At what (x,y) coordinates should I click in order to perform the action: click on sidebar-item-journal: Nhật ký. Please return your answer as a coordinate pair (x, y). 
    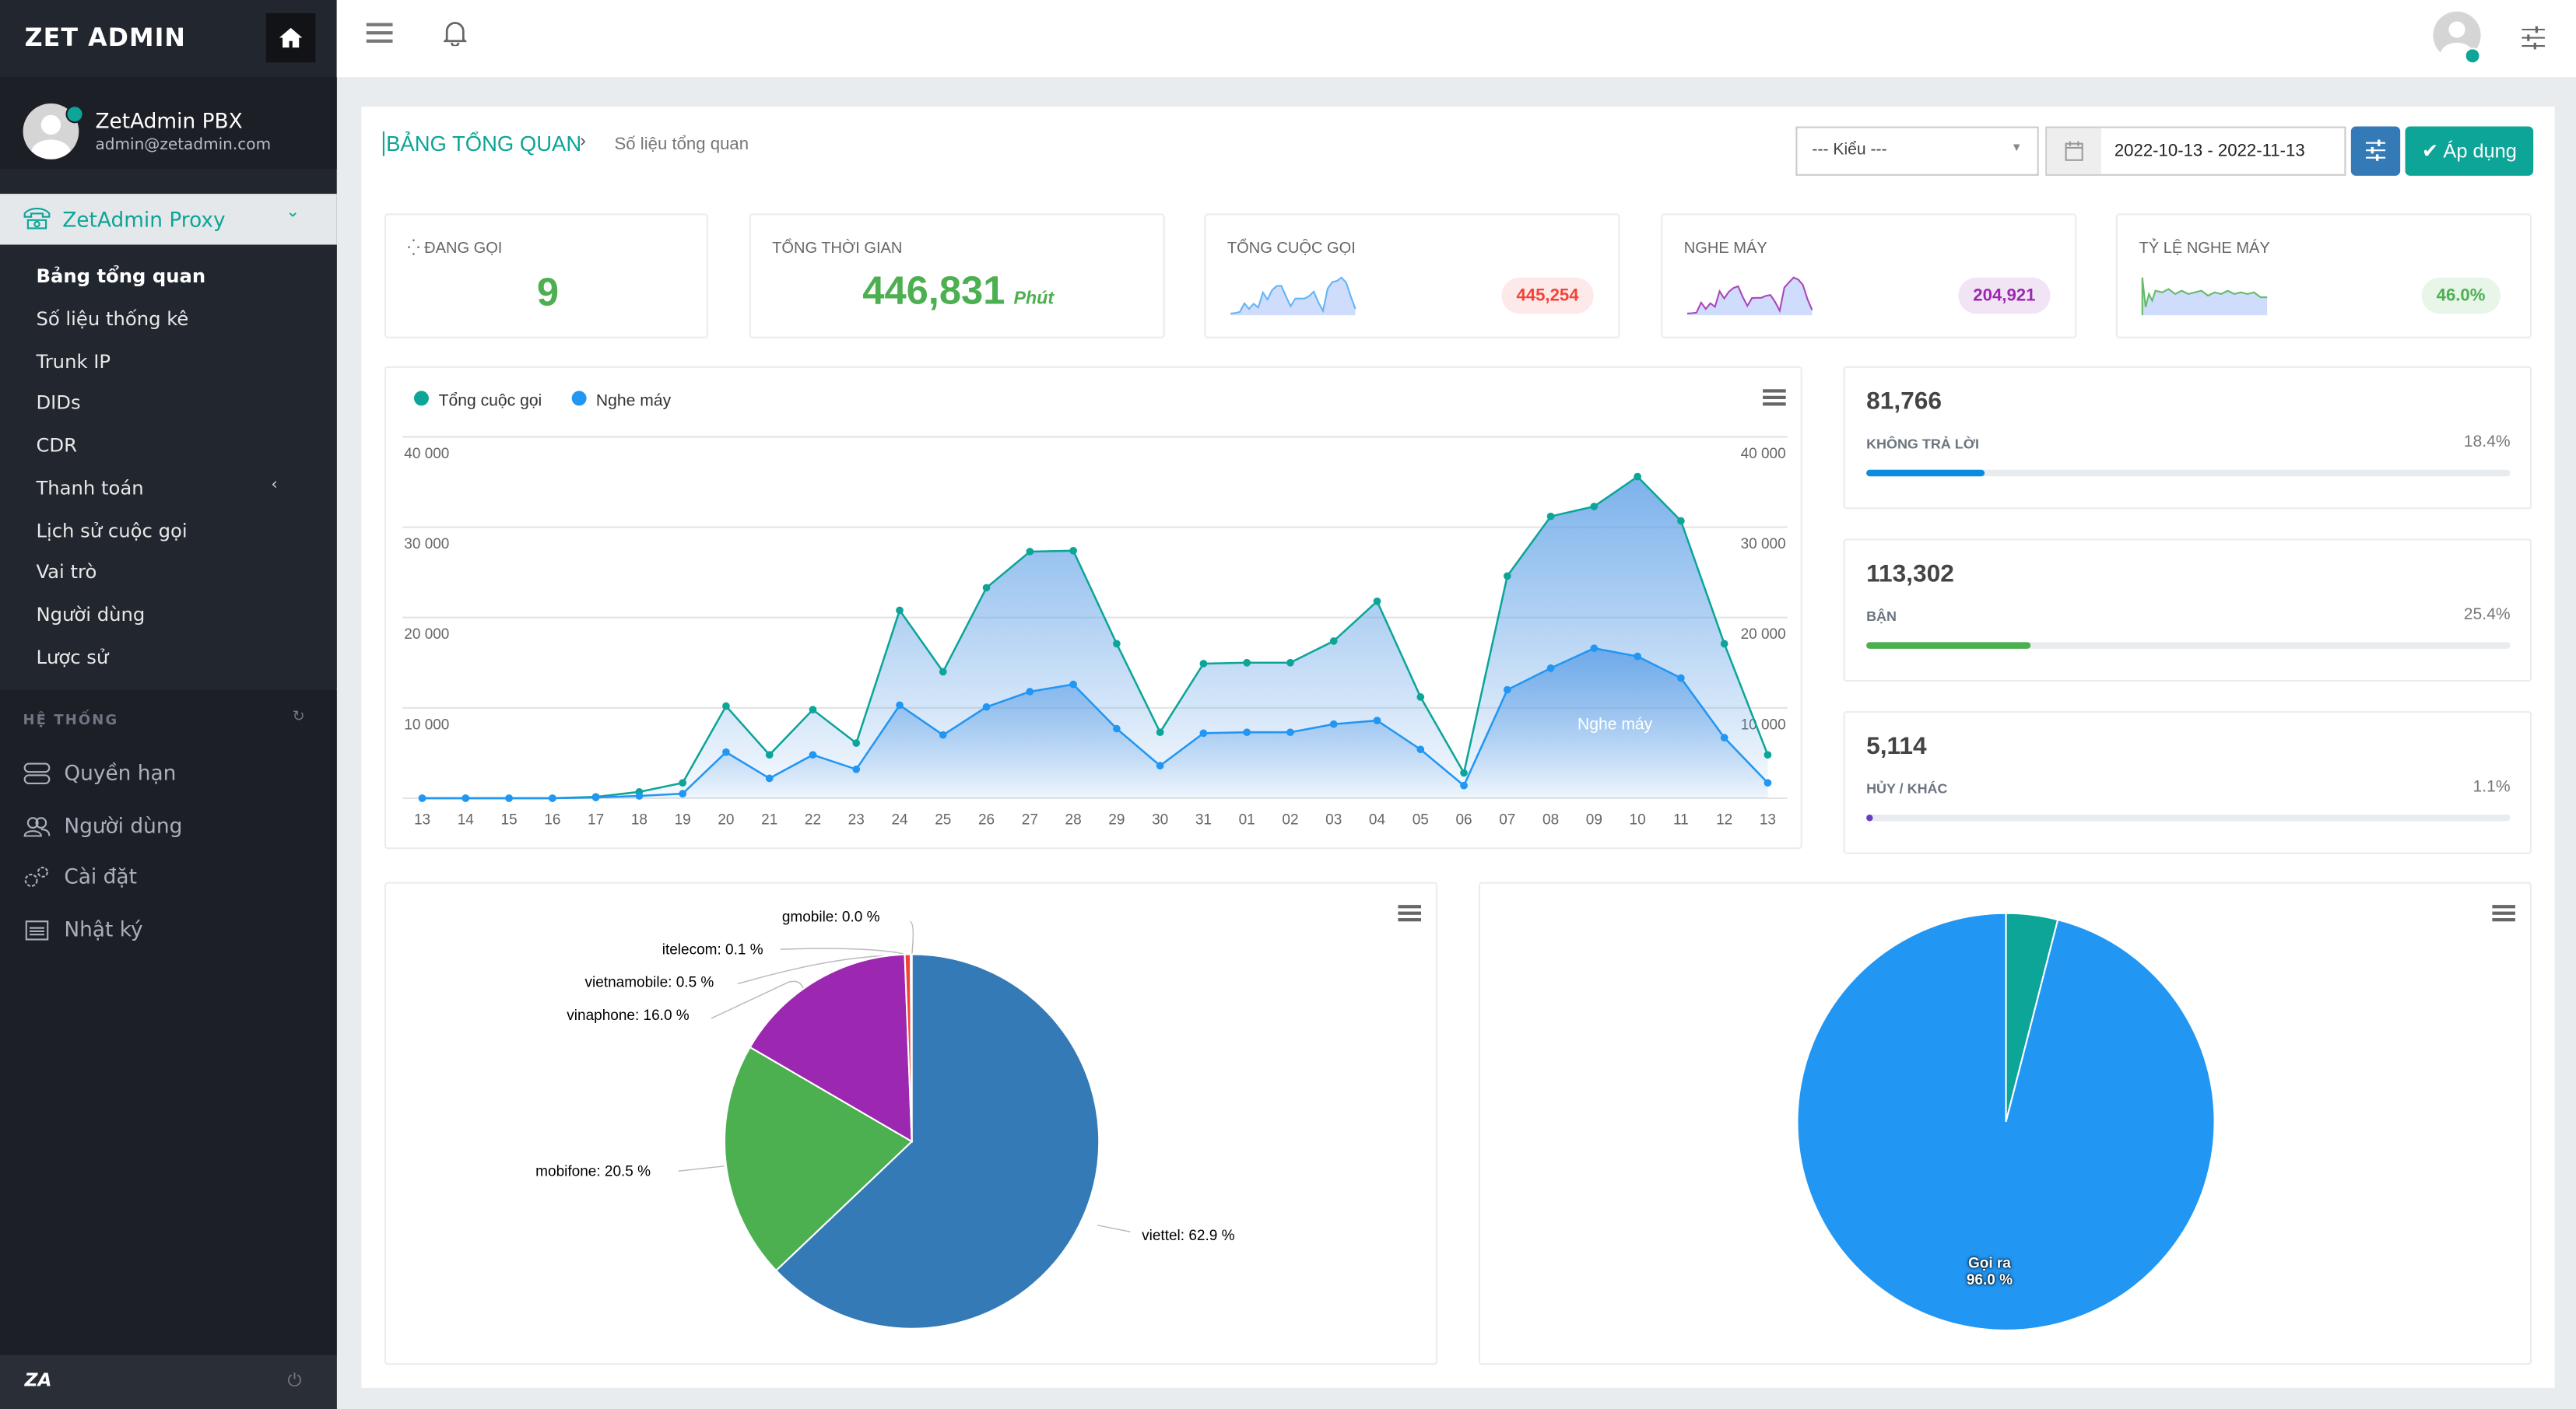
    Looking at the image, I should click on (83, 929).